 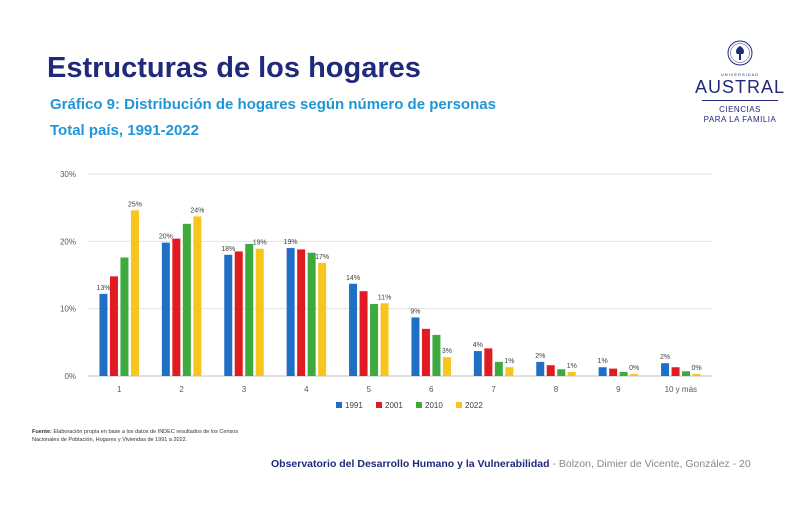 I want to click on page-title: Estructuras de los hogares, so click(x=234, y=68).